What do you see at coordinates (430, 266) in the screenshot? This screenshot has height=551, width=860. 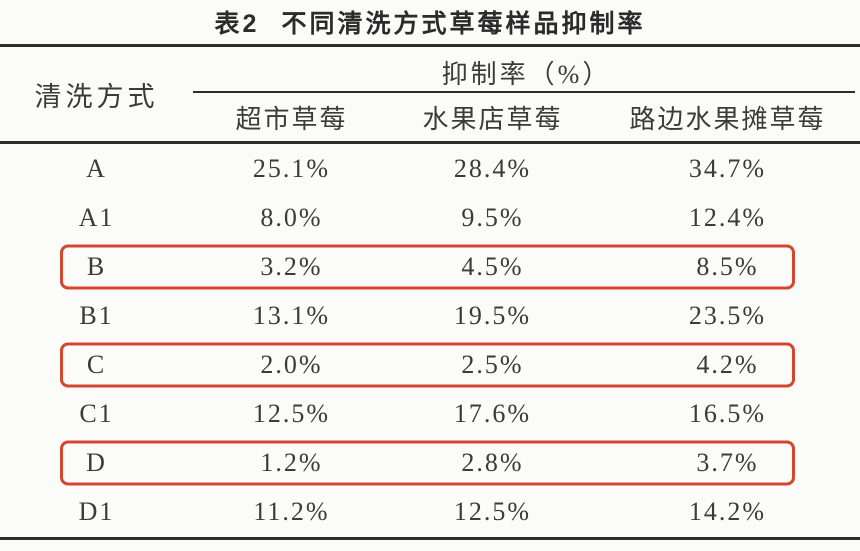 I see `table-row: B 3.2% 4.5% 8.5%` at bounding box center [430, 266].